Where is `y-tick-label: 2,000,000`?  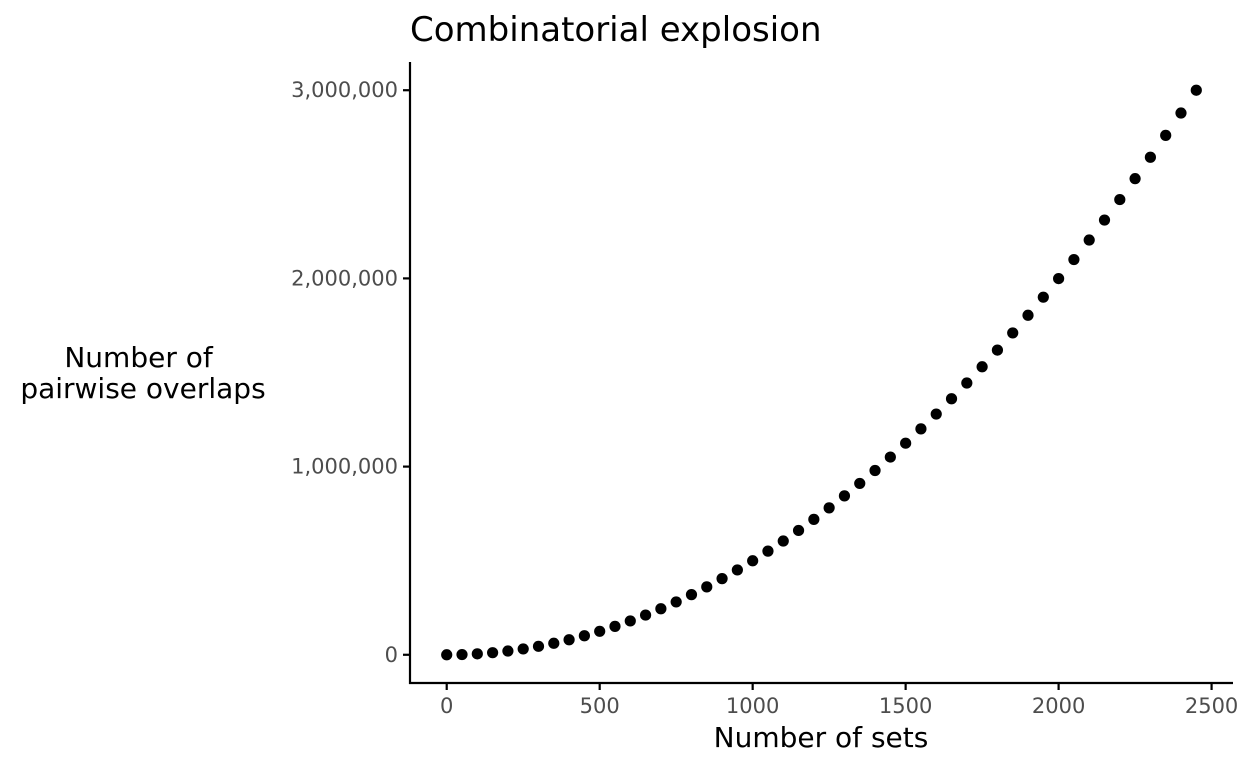
y-tick-label: 2,000,000 is located at coordinates (344, 278).